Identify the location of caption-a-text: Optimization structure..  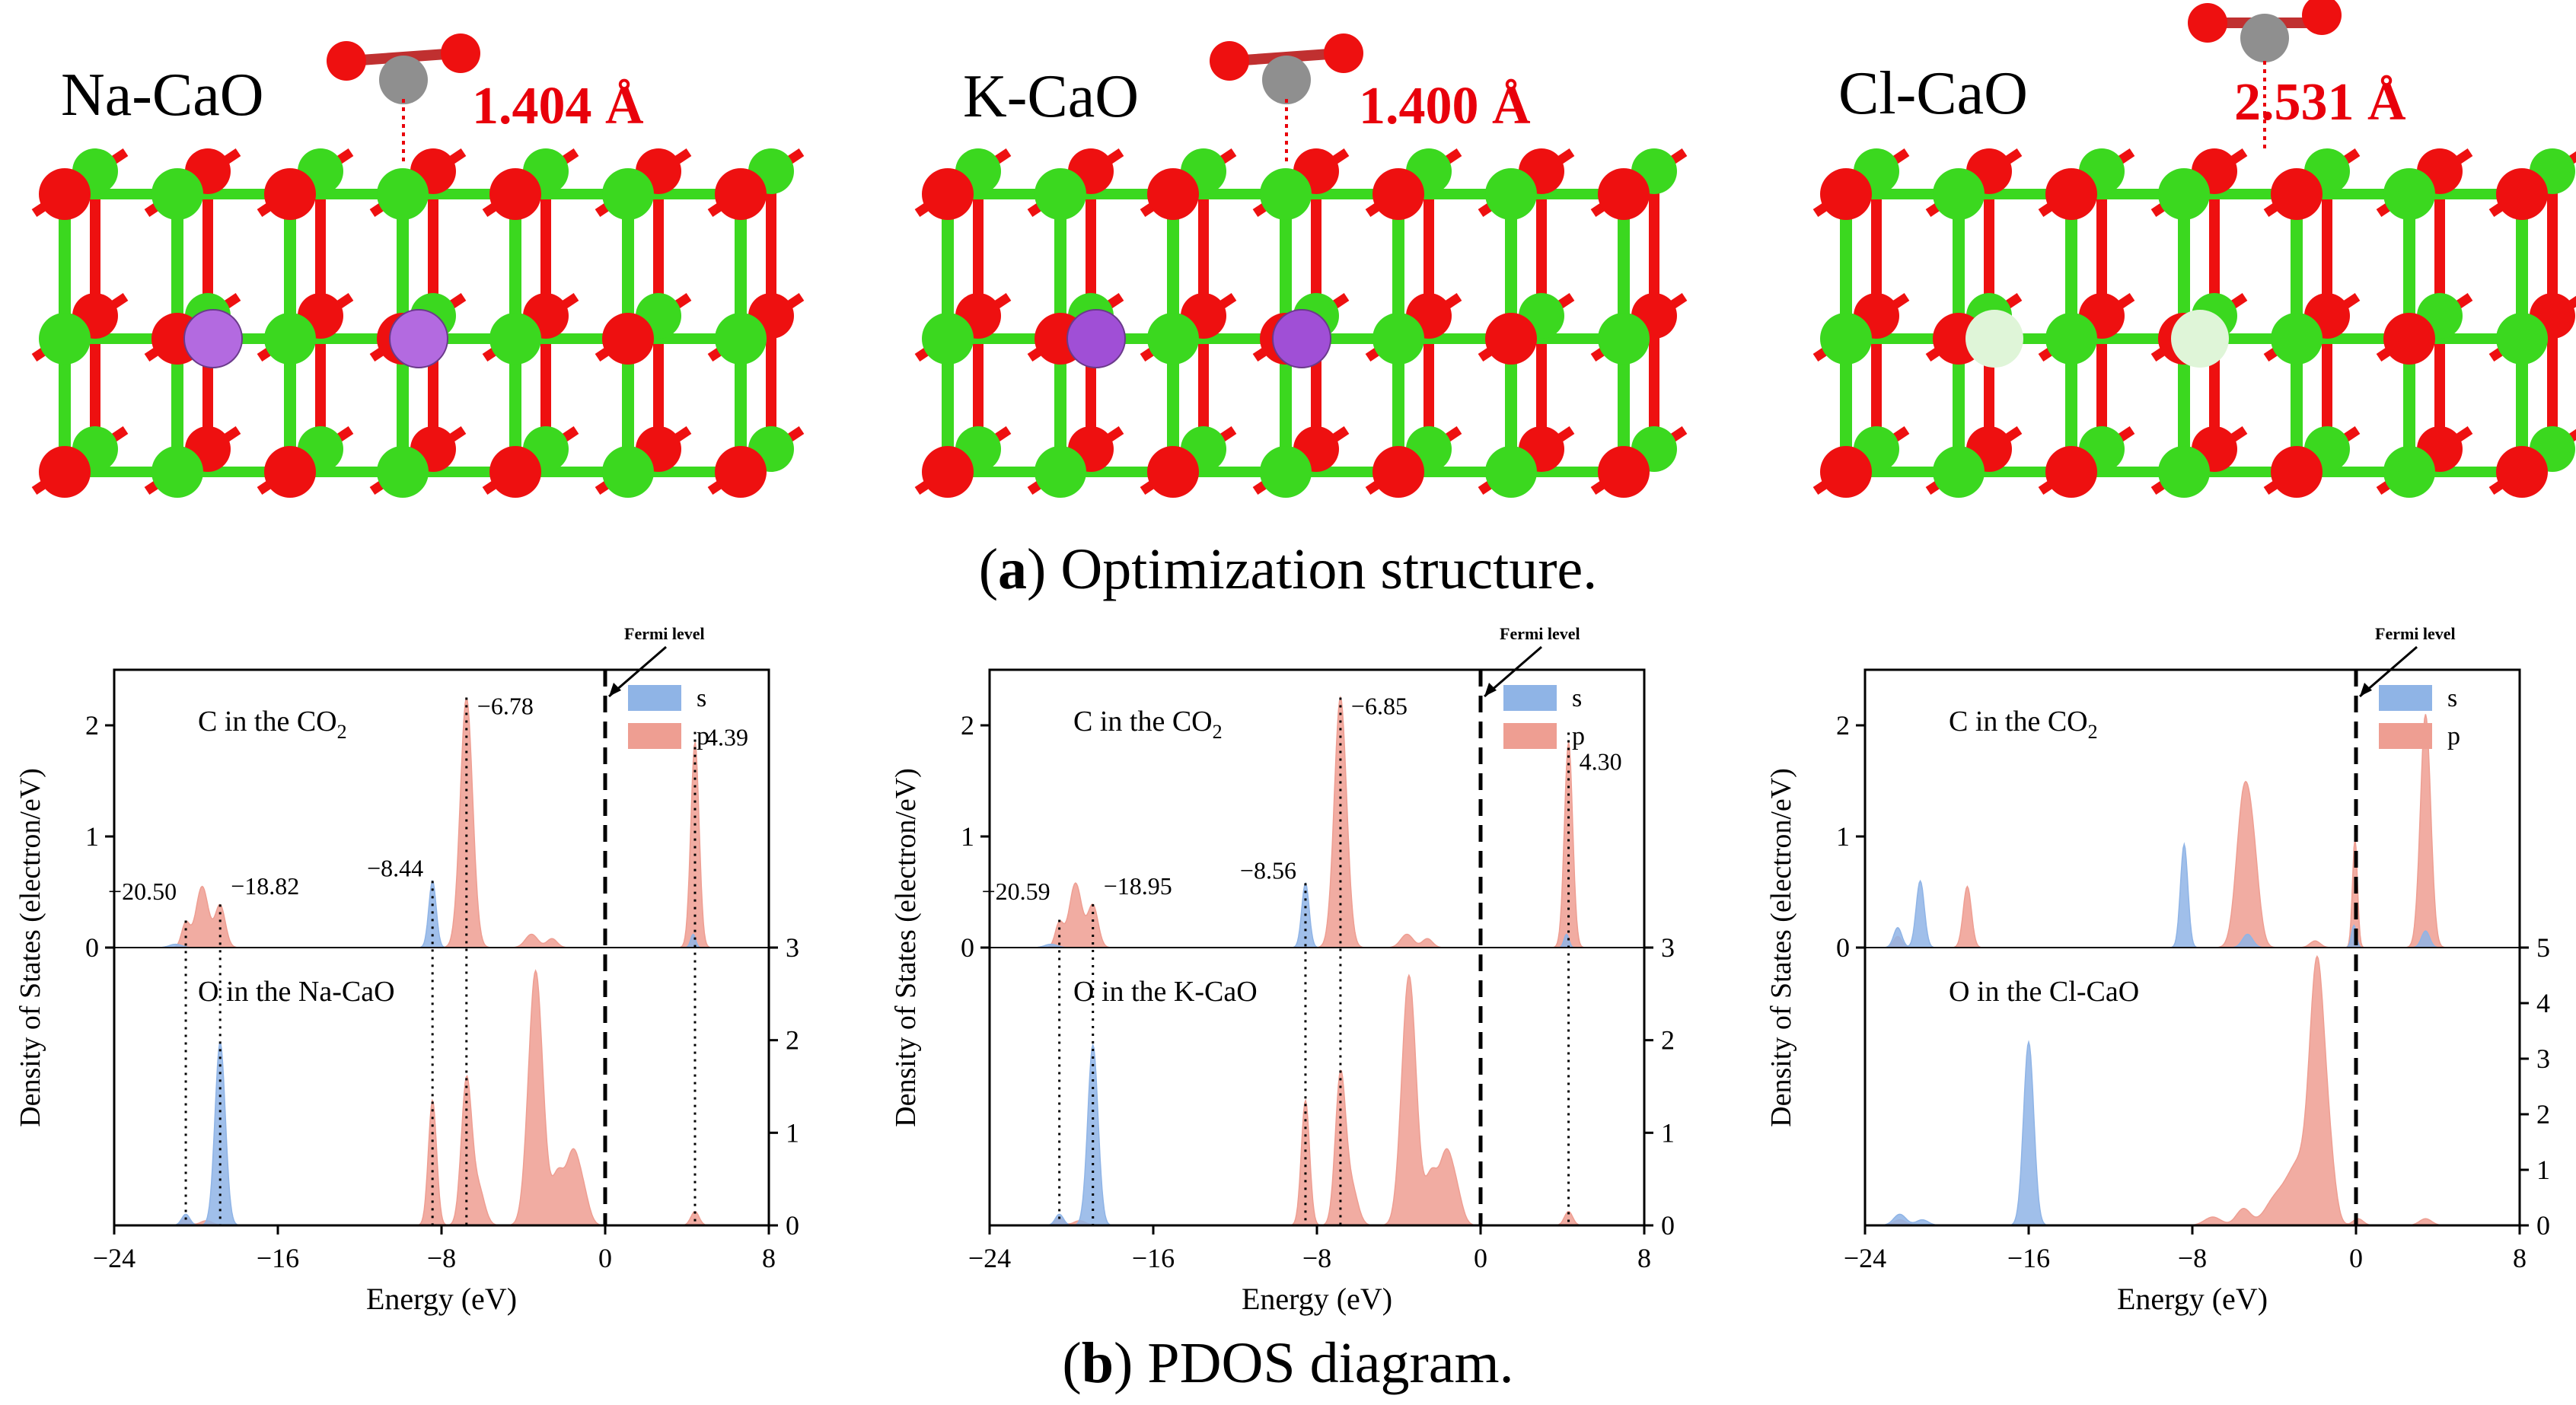
(1329, 569).